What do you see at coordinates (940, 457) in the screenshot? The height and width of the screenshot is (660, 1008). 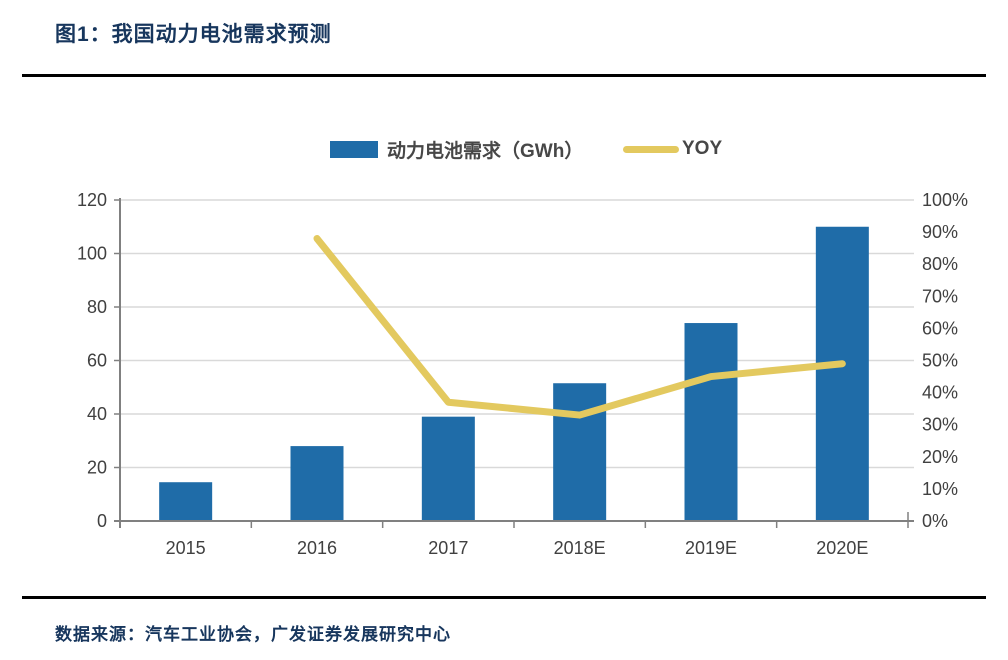 I see `svg-text: 20%` at bounding box center [940, 457].